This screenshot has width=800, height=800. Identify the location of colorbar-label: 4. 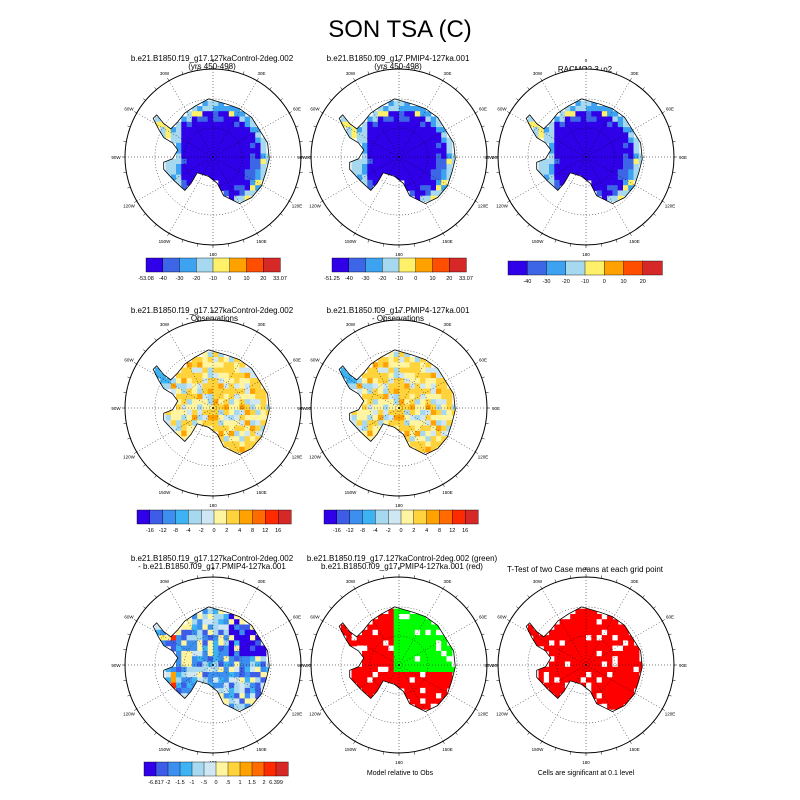
(426, 531).